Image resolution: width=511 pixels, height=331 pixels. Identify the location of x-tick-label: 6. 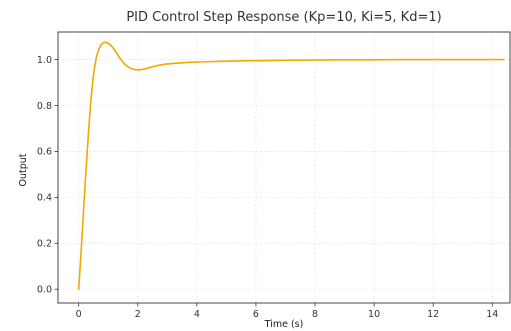
(256, 314).